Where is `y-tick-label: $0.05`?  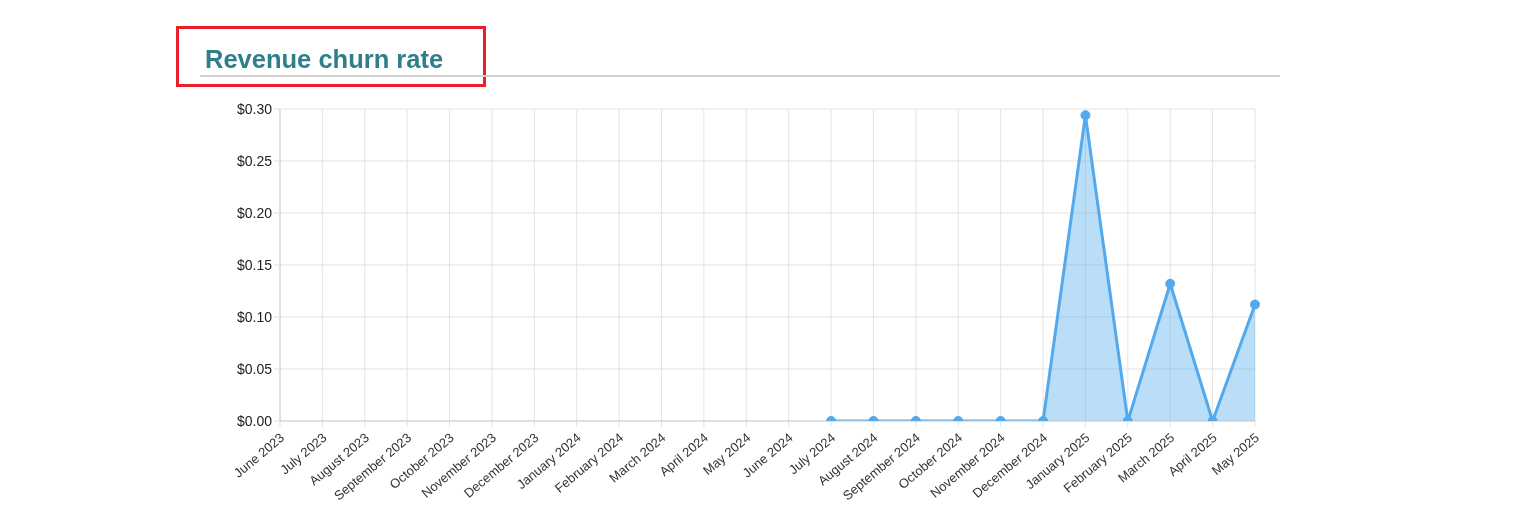 y-tick-label: $0.05 is located at coordinates (254, 368).